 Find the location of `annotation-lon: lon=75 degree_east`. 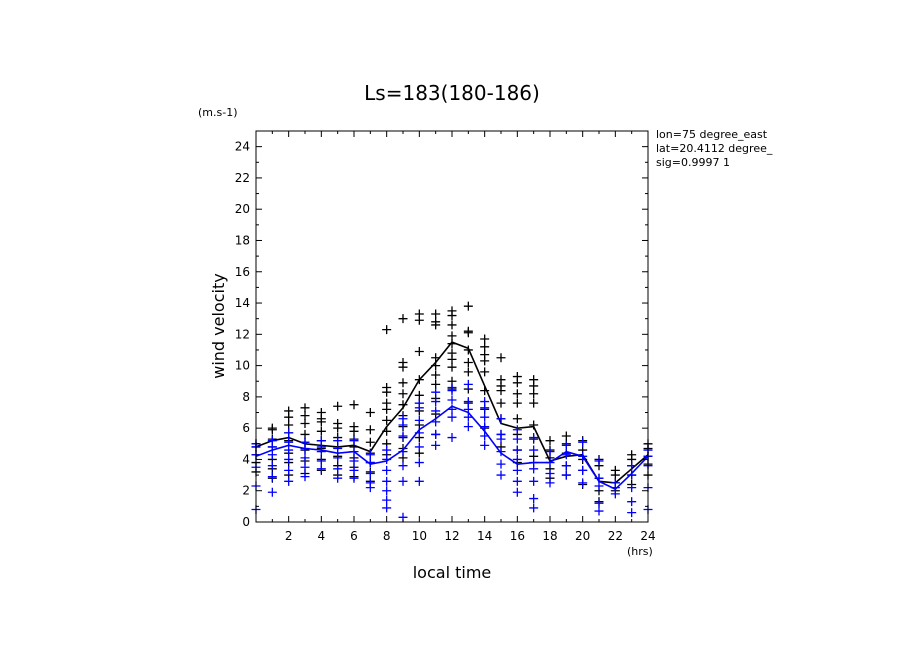

annotation-lon: lon=75 degree_east is located at coordinates (712, 134).